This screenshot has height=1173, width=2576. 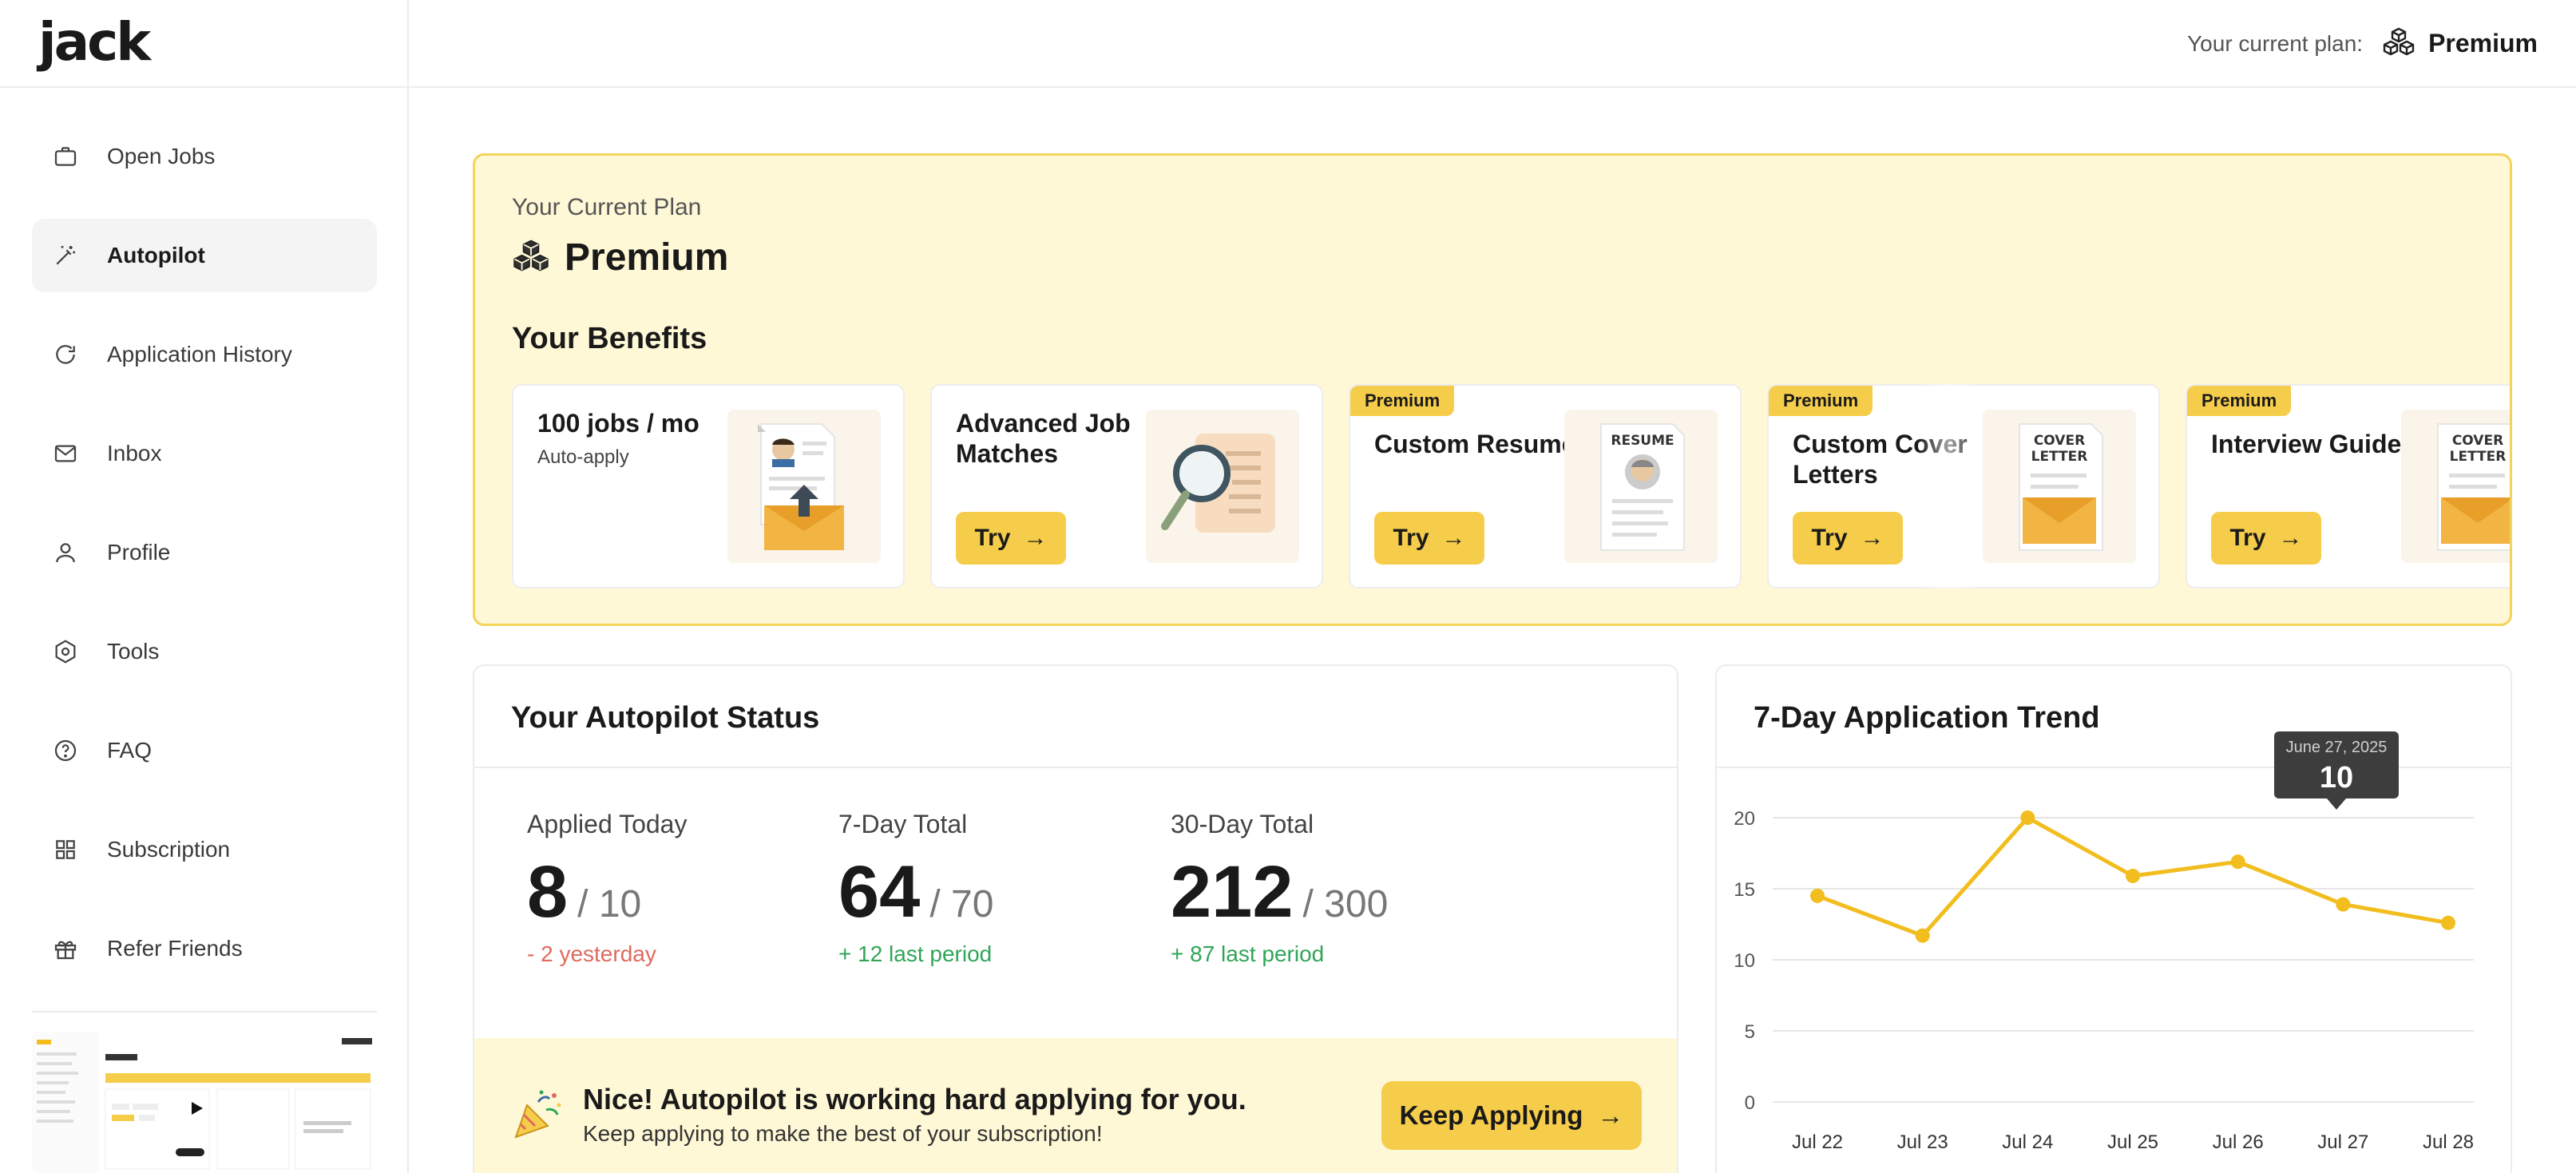 What do you see at coordinates (2336, 778) in the screenshot?
I see `tooltip-value: 10` at bounding box center [2336, 778].